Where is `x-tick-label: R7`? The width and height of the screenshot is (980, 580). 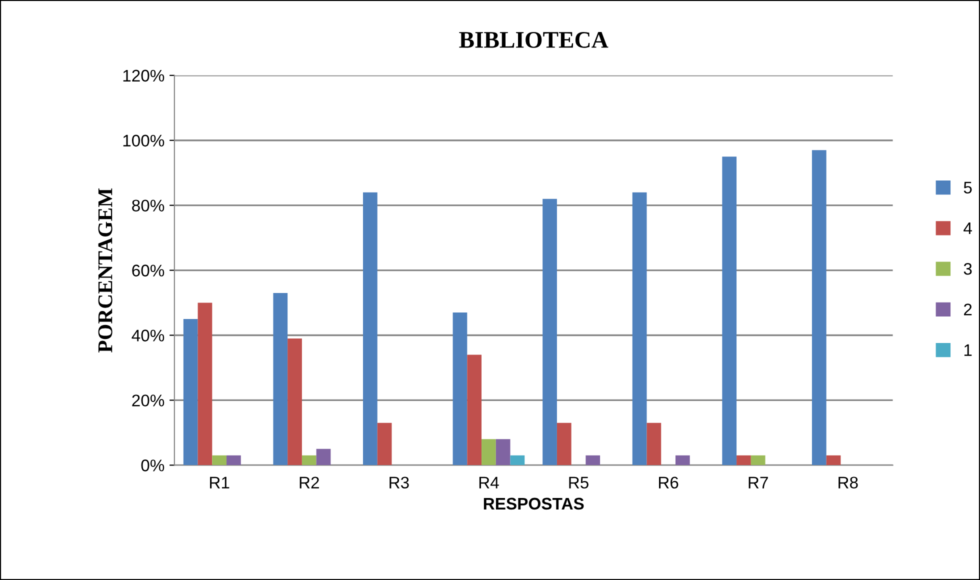 x-tick-label: R7 is located at coordinates (758, 482).